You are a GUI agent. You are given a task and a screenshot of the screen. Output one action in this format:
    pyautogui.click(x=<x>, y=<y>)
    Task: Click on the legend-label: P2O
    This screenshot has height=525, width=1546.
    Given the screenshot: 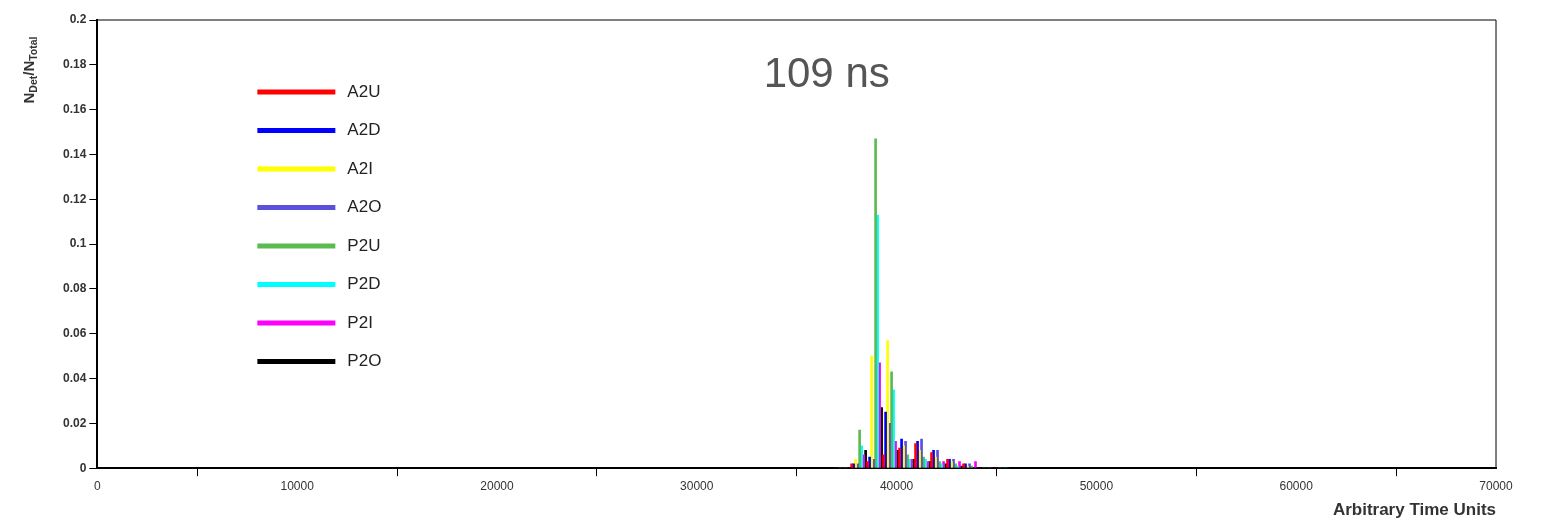 What is the action you would take?
    pyautogui.click(x=364, y=361)
    